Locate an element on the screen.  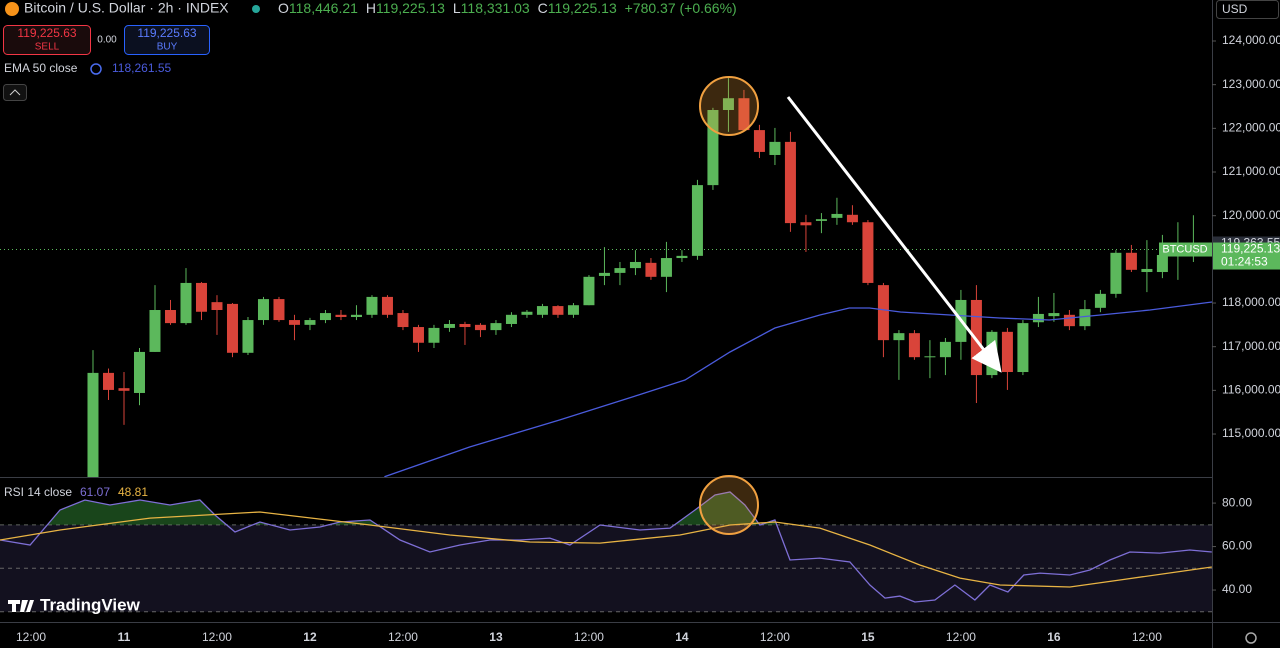
symbol-tag: BTCUSD is located at coordinates (1184, 249).